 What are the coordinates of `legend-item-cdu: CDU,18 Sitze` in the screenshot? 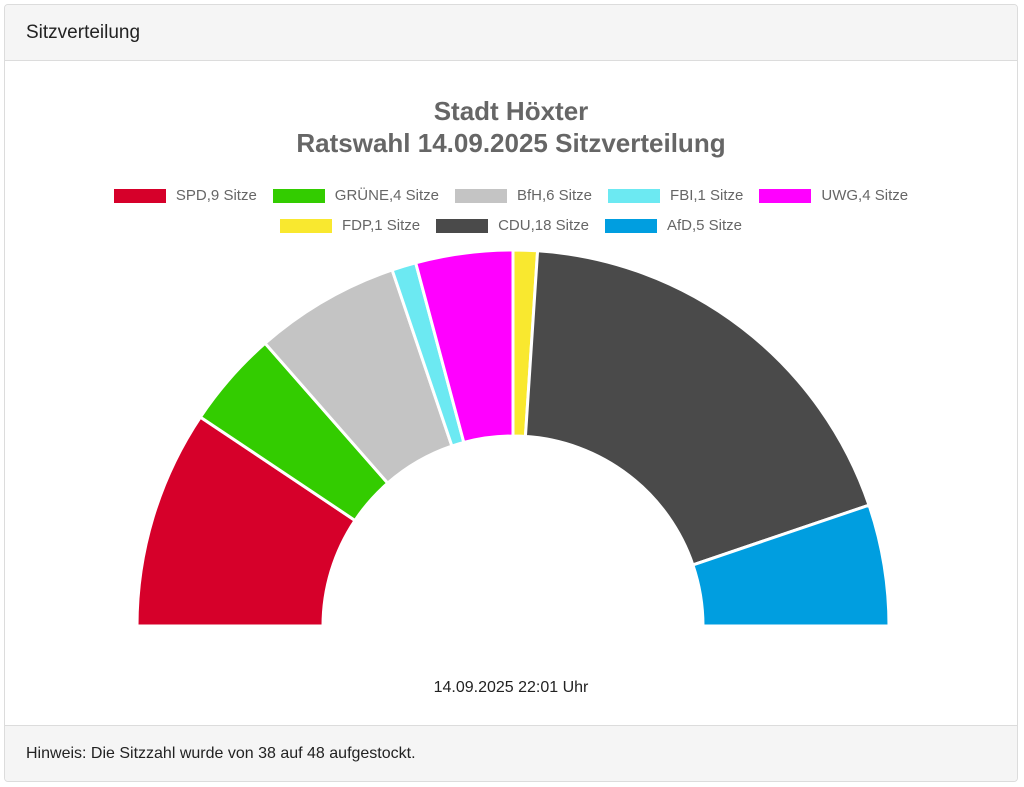 It's located at (512, 225).